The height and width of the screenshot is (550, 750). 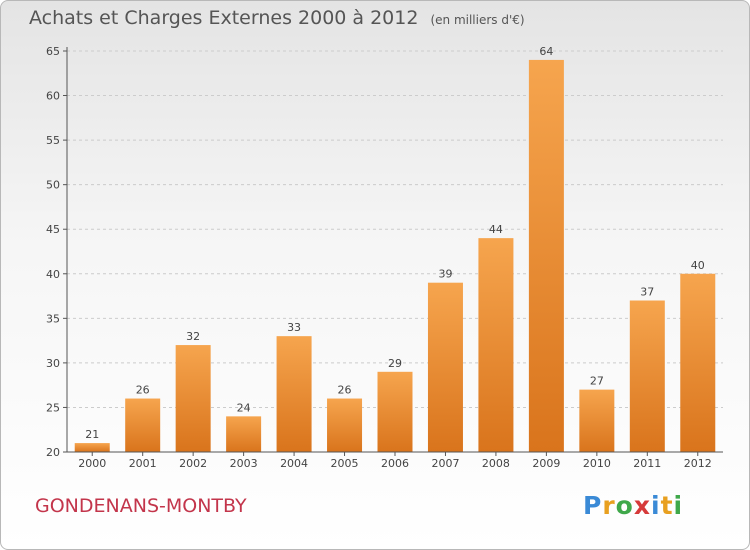 What do you see at coordinates (53, 96) in the screenshot?
I see `y-tick-label: 60` at bounding box center [53, 96].